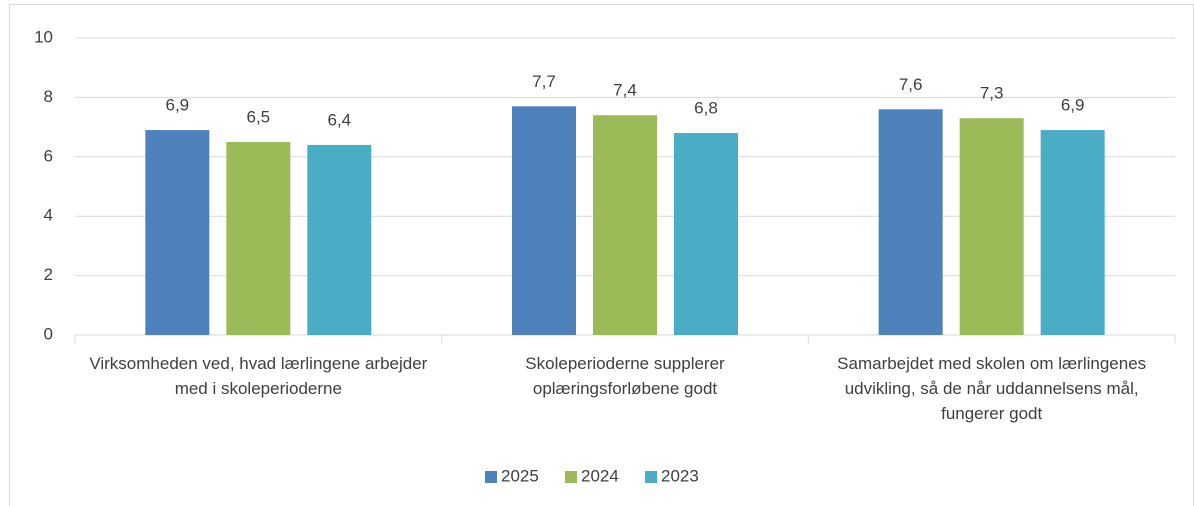 The height and width of the screenshot is (506, 1194). Describe the element at coordinates (48, 274) in the screenshot. I see `y-tick-label: 2` at that location.